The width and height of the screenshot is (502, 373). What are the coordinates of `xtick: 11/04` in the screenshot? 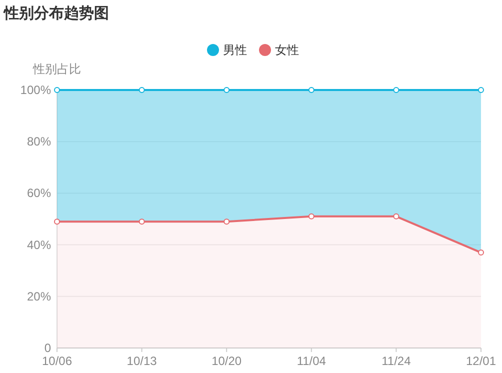 It's located at (311, 361).